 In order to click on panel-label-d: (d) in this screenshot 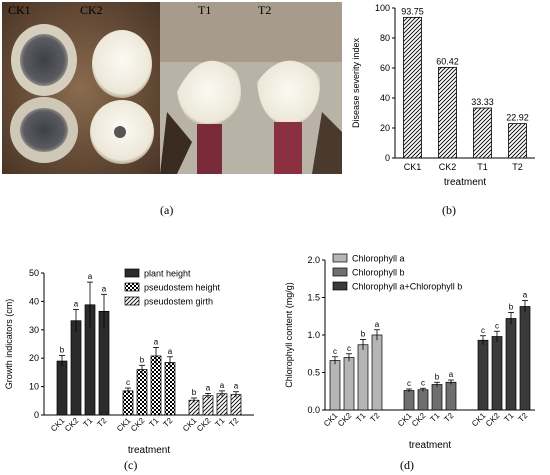, I will do `click(407, 465)`.